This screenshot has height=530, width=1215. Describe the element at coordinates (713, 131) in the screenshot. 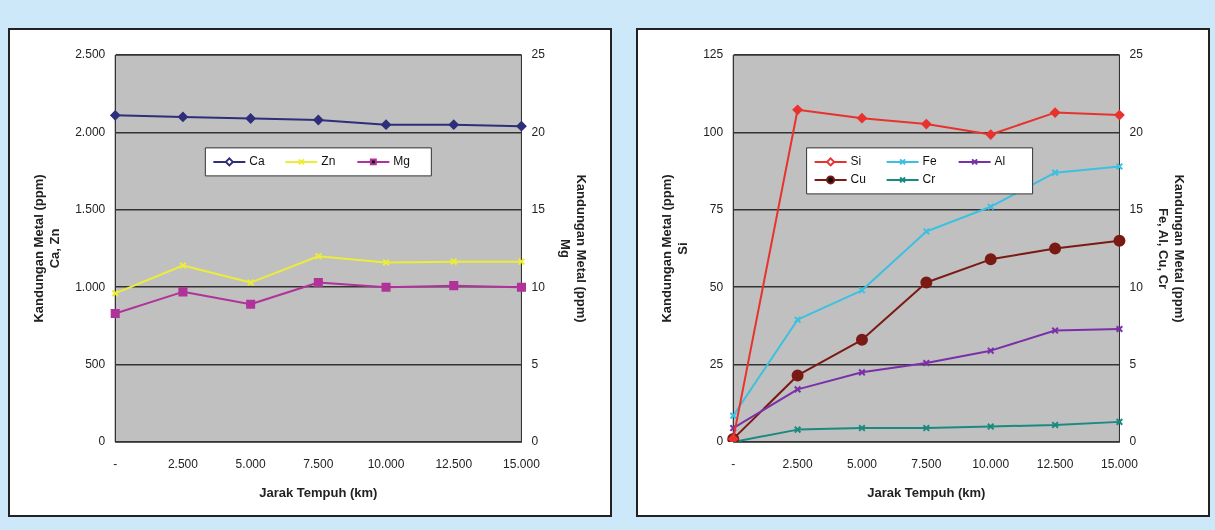

I see `y-tick-label: 100` at that location.